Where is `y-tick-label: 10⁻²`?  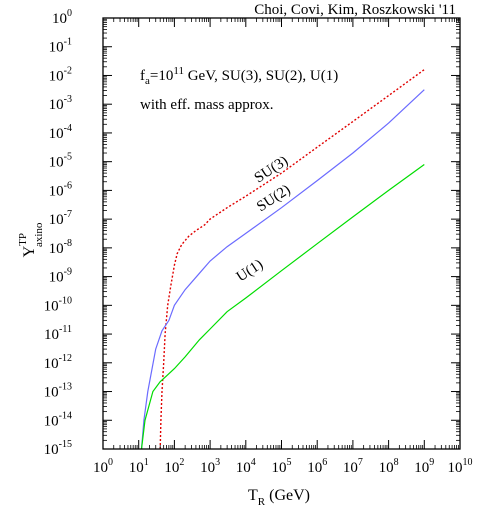
y-tick-label: 10⁻² is located at coordinates (60, 74).